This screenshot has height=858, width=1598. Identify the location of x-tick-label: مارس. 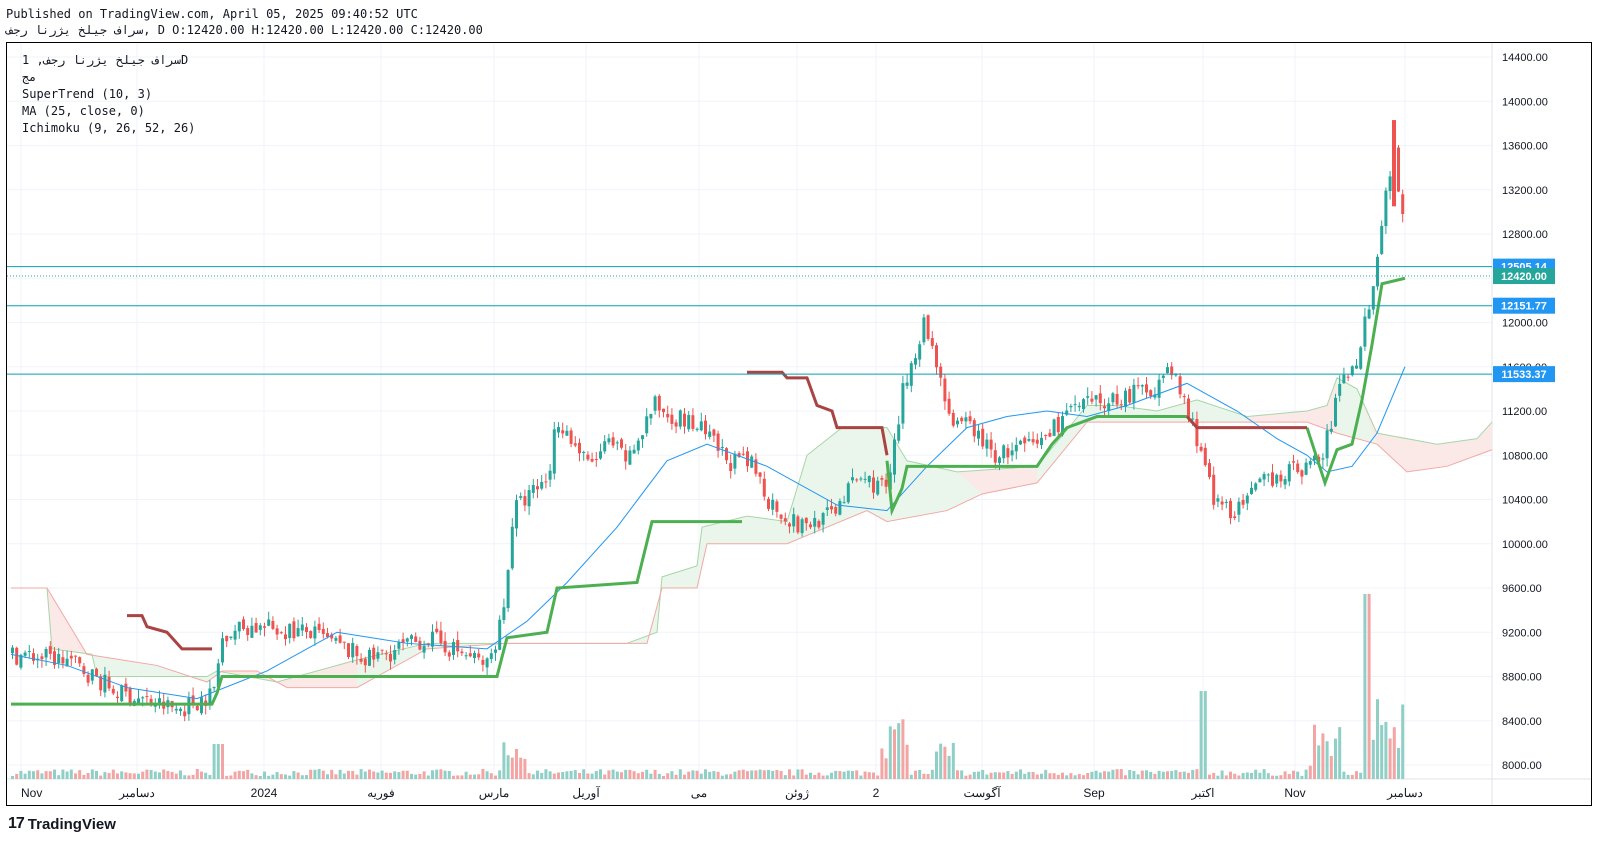
(494, 793).